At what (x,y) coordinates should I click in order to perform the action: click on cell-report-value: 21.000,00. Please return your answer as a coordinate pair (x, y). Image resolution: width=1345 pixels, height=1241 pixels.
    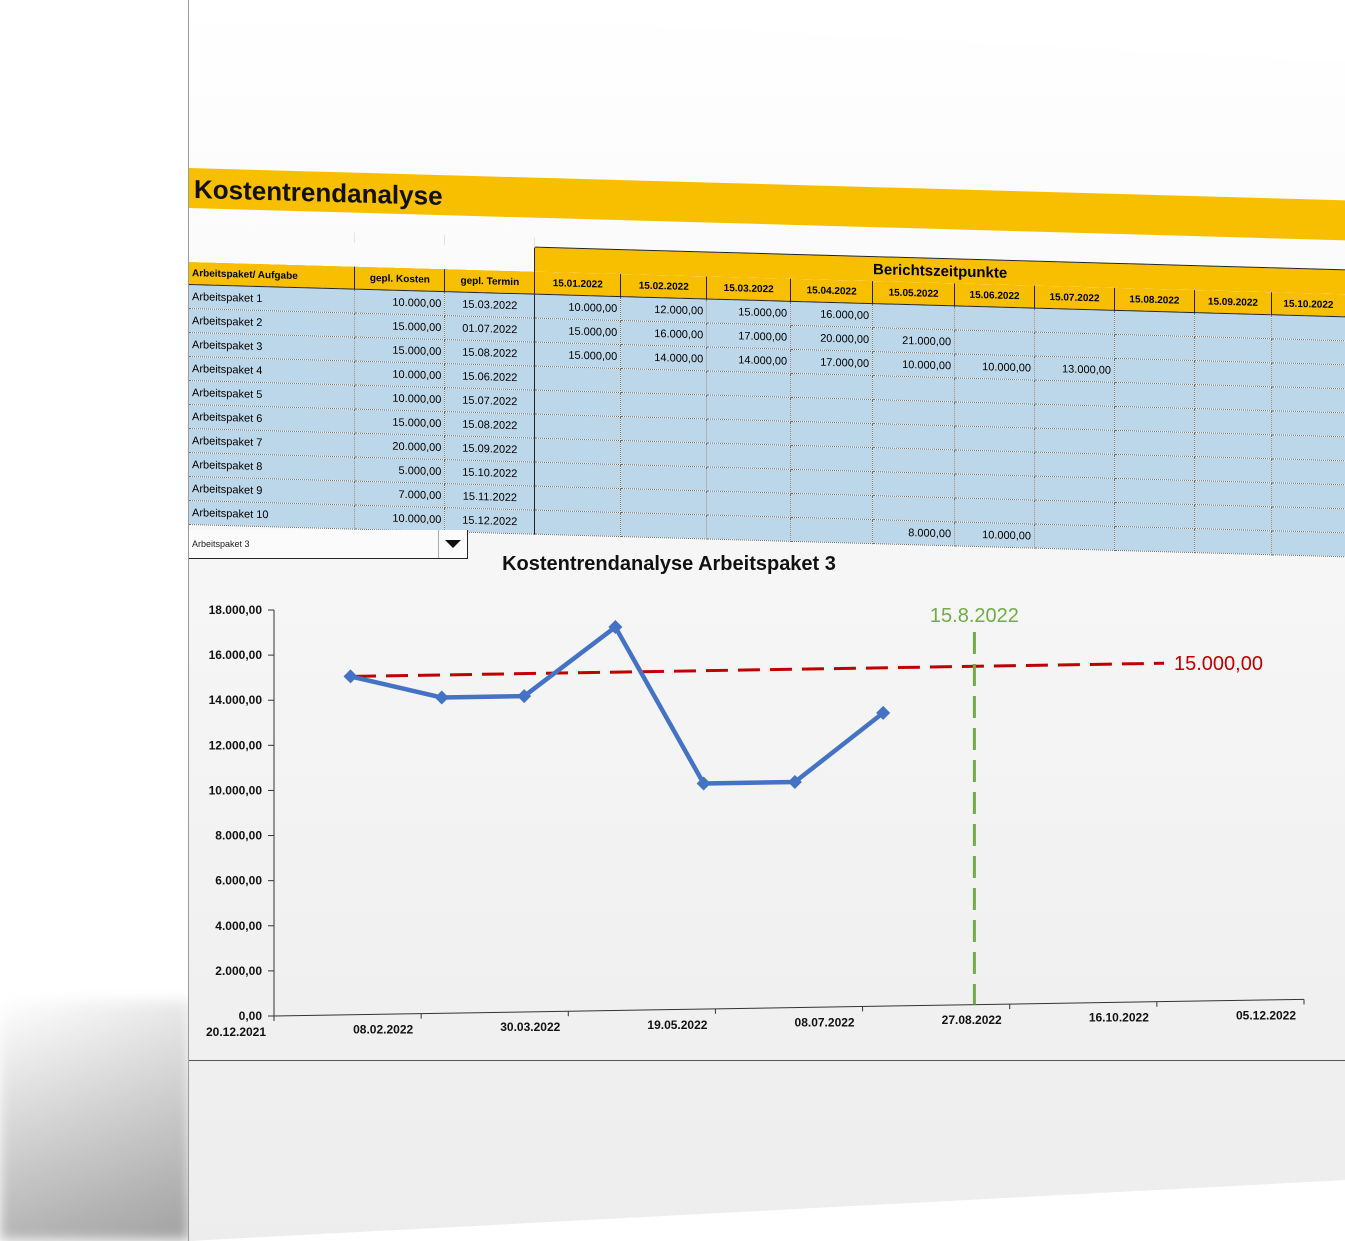
    Looking at the image, I should click on (913, 340).